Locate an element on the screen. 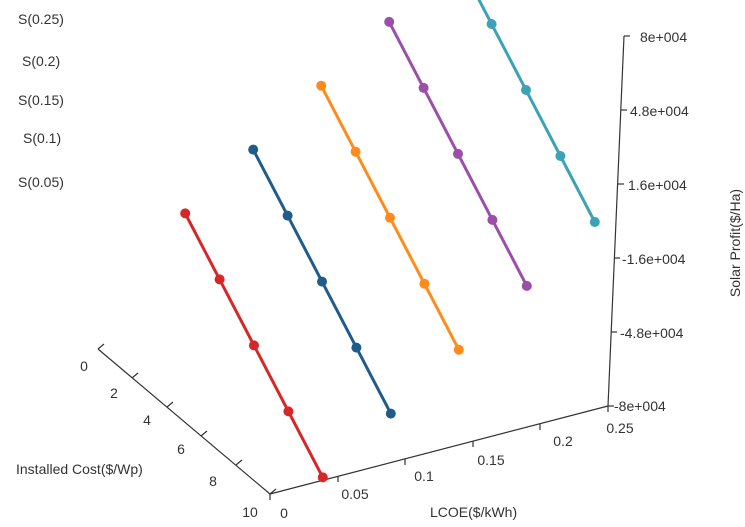  installed-cost-tick-label: 0 is located at coordinates (84, 366).